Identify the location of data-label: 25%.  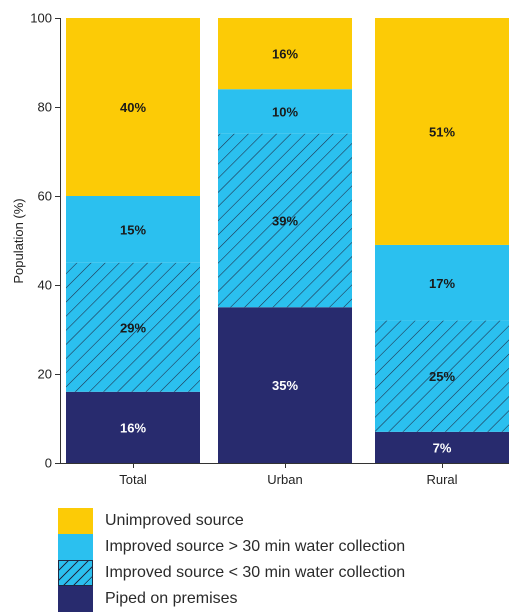
(442, 376).